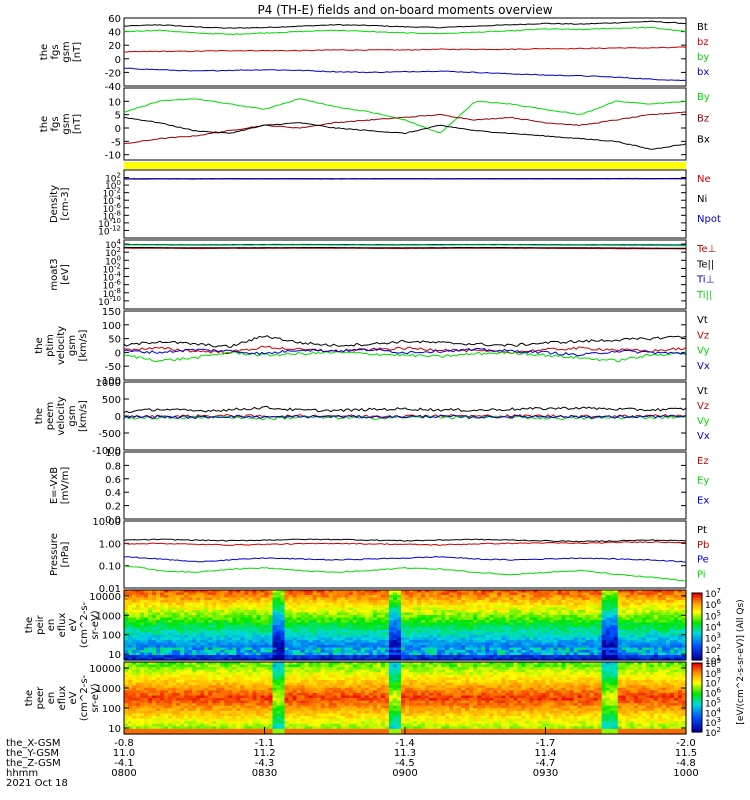 The image size is (750, 800). I want to click on series-line-Pt, so click(405, 540).